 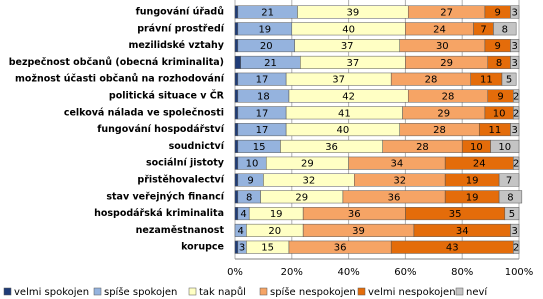 What do you see at coordinates (144, 112) in the screenshot?
I see `category-label: celková nálada ve společnosti` at bounding box center [144, 112].